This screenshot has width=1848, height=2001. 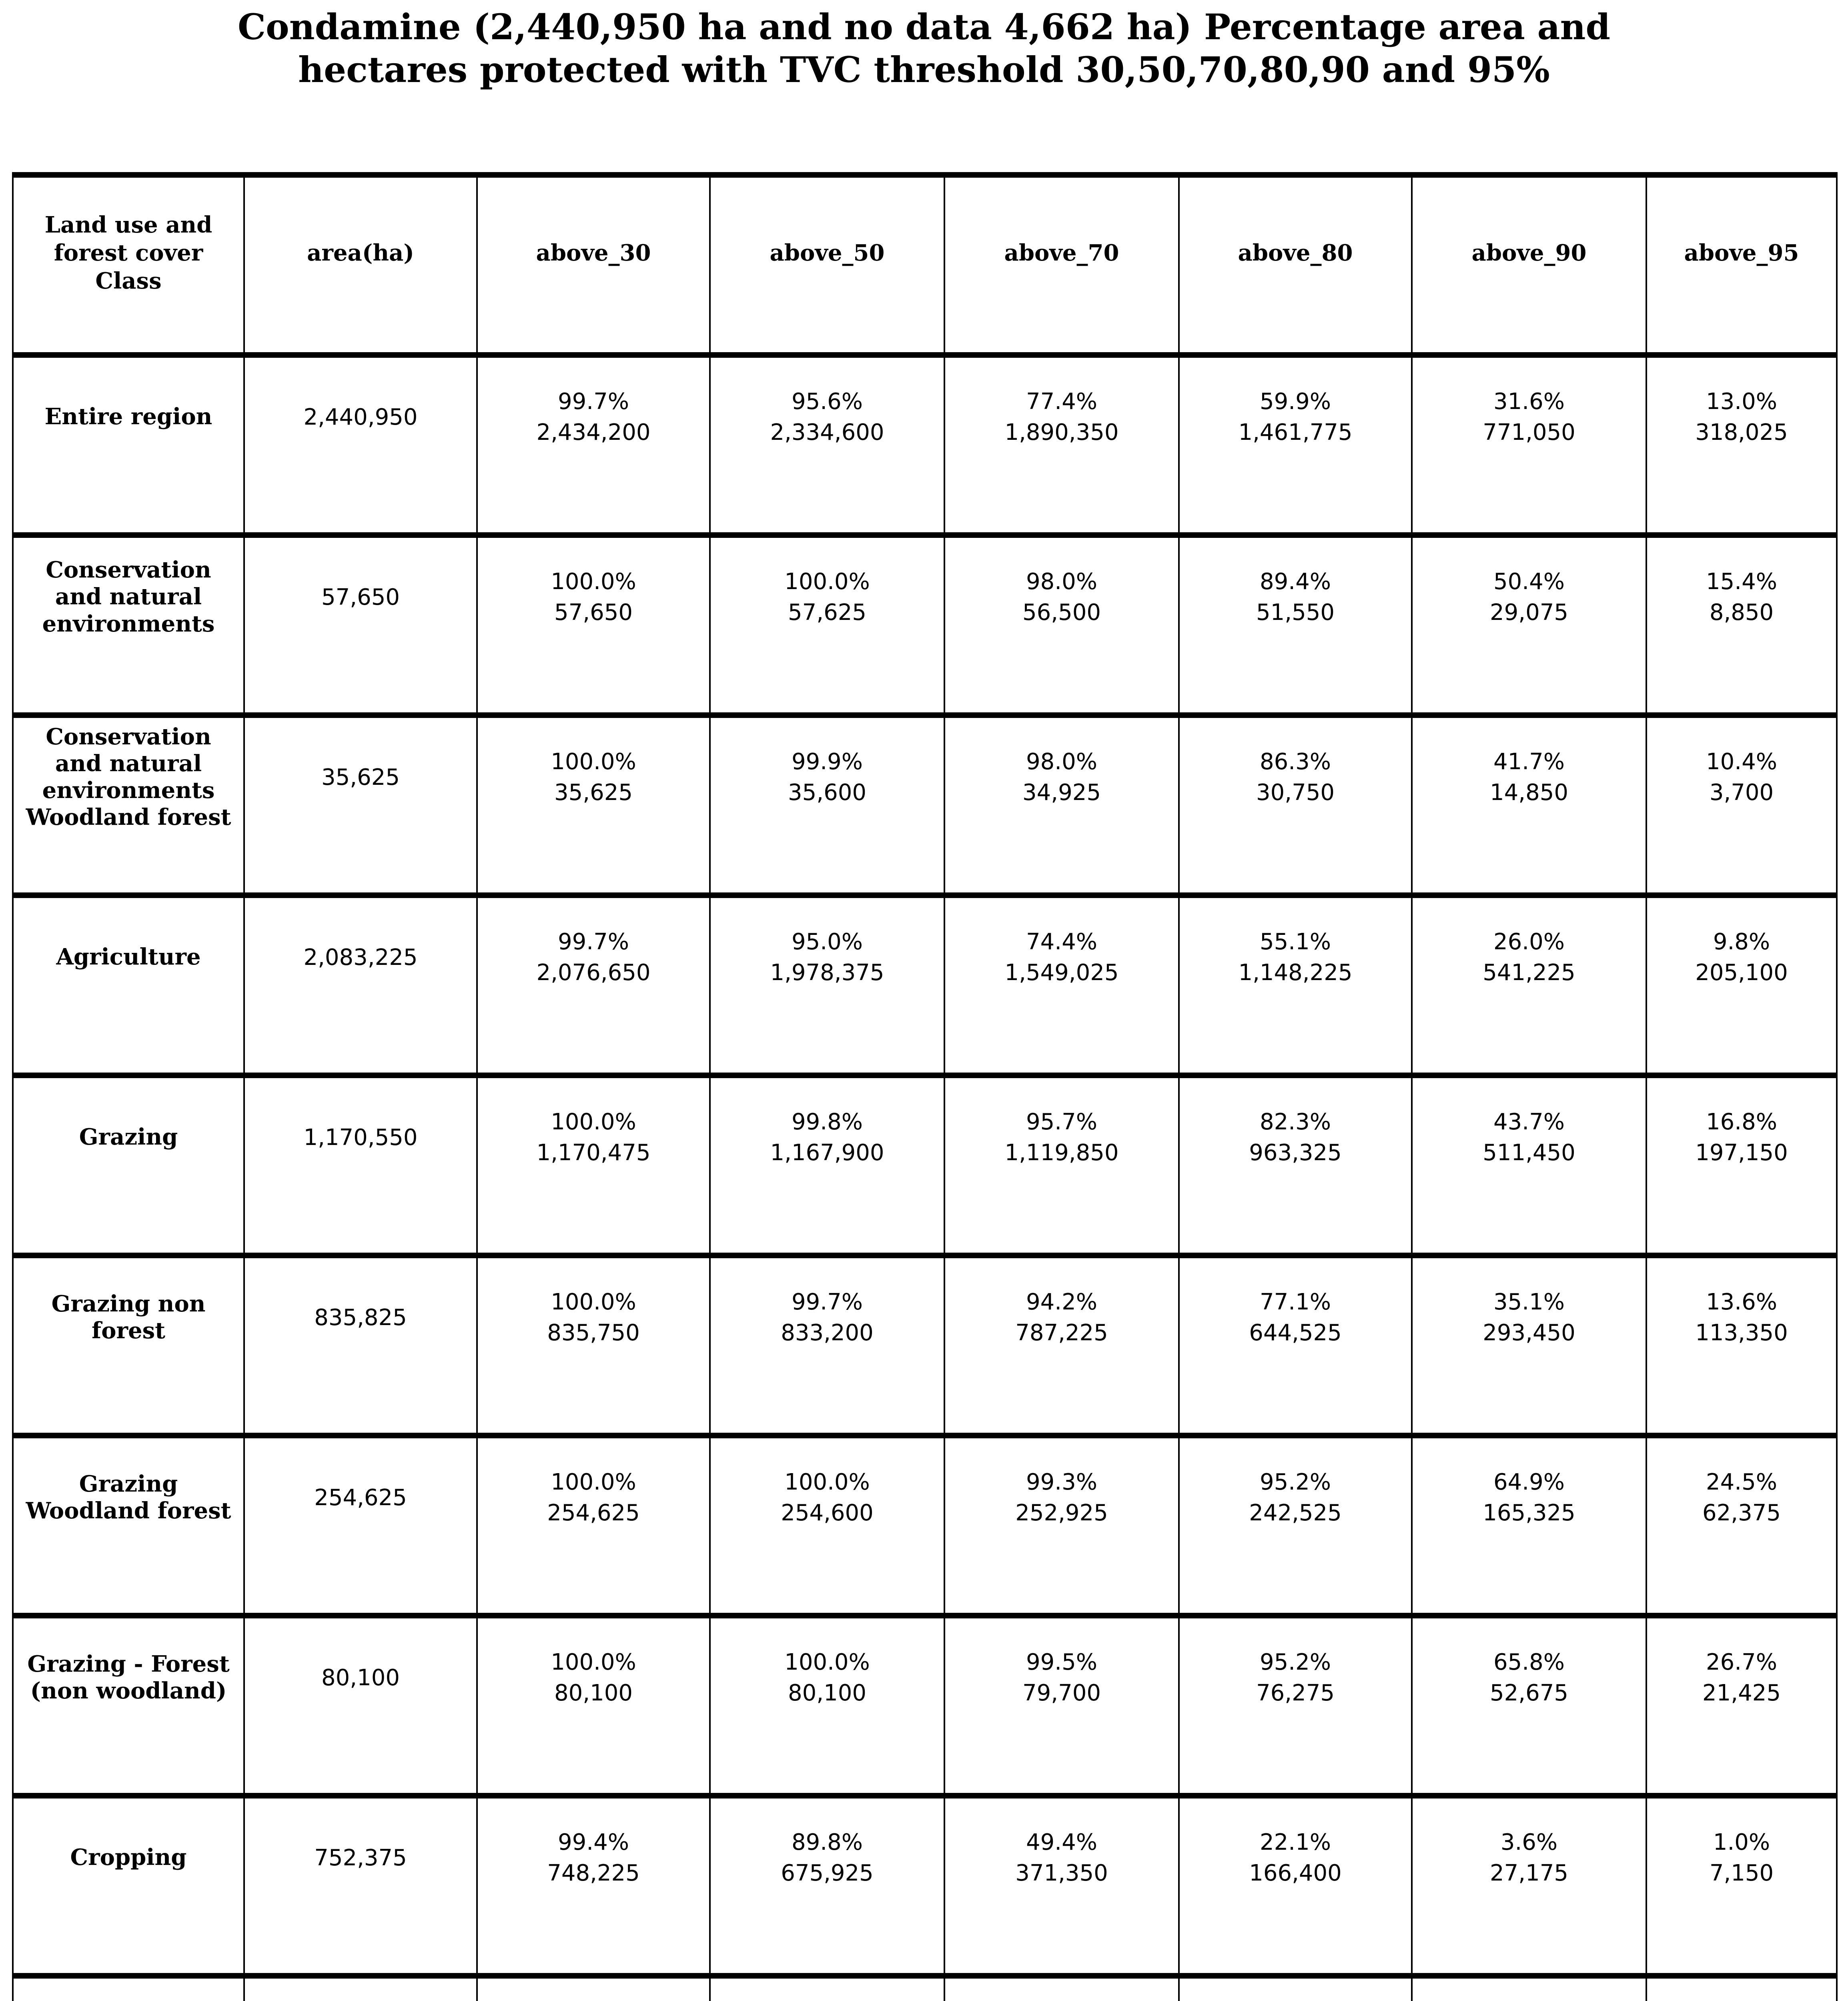 What do you see at coordinates (1742, 1525) in the screenshot?
I see `cell-above-95: 24.5% 62,375` at bounding box center [1742, 1525].